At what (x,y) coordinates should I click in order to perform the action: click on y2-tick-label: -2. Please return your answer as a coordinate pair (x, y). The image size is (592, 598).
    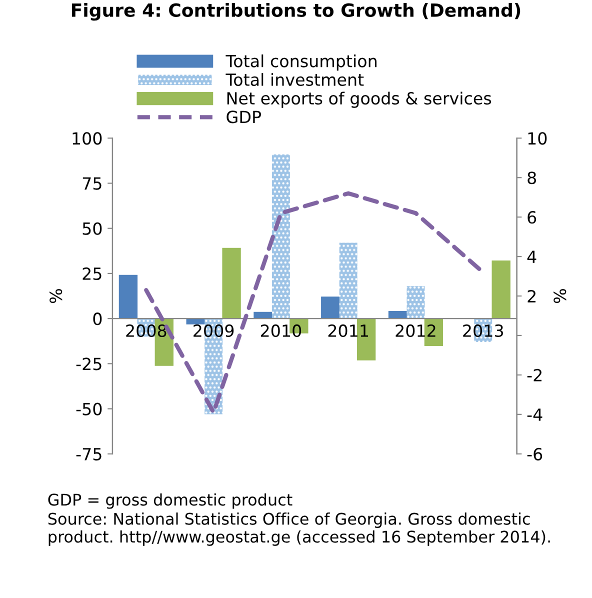
    Looking at the image, I should click on (534, 375).